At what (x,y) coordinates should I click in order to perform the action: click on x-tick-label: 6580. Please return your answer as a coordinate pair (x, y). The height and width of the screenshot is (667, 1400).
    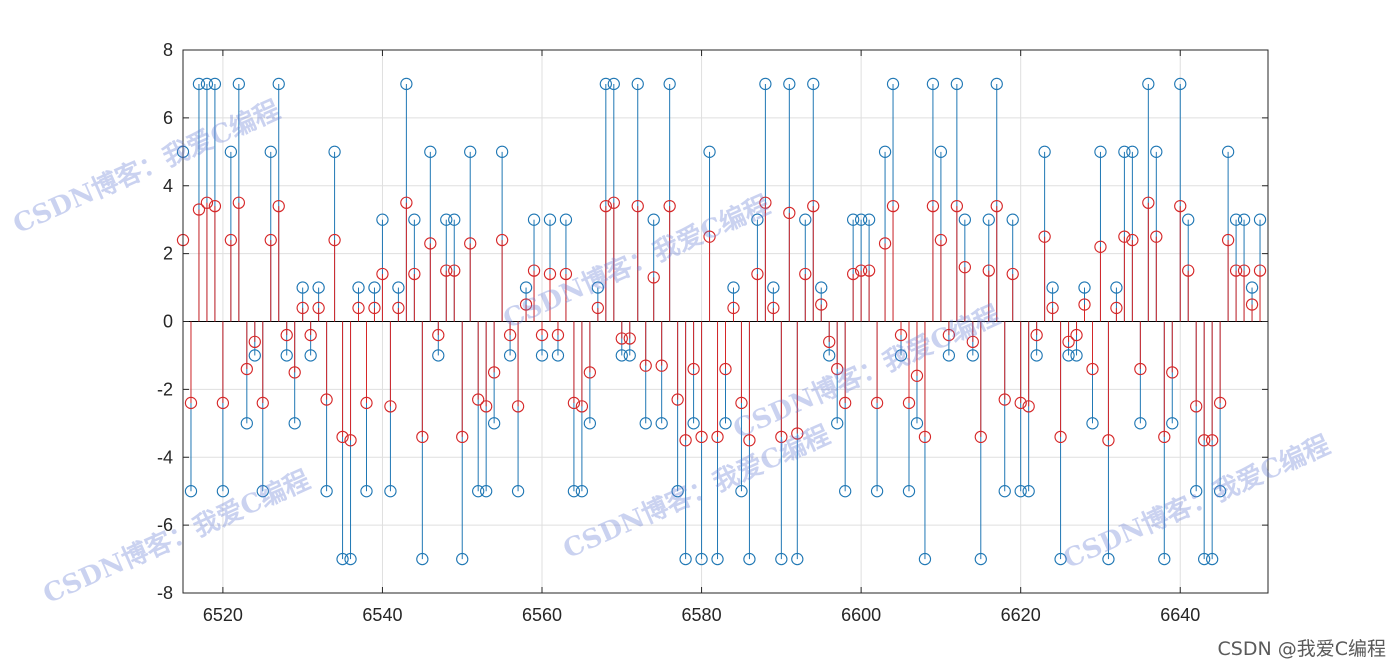
    Looking at the image, I should click on (702, 615).